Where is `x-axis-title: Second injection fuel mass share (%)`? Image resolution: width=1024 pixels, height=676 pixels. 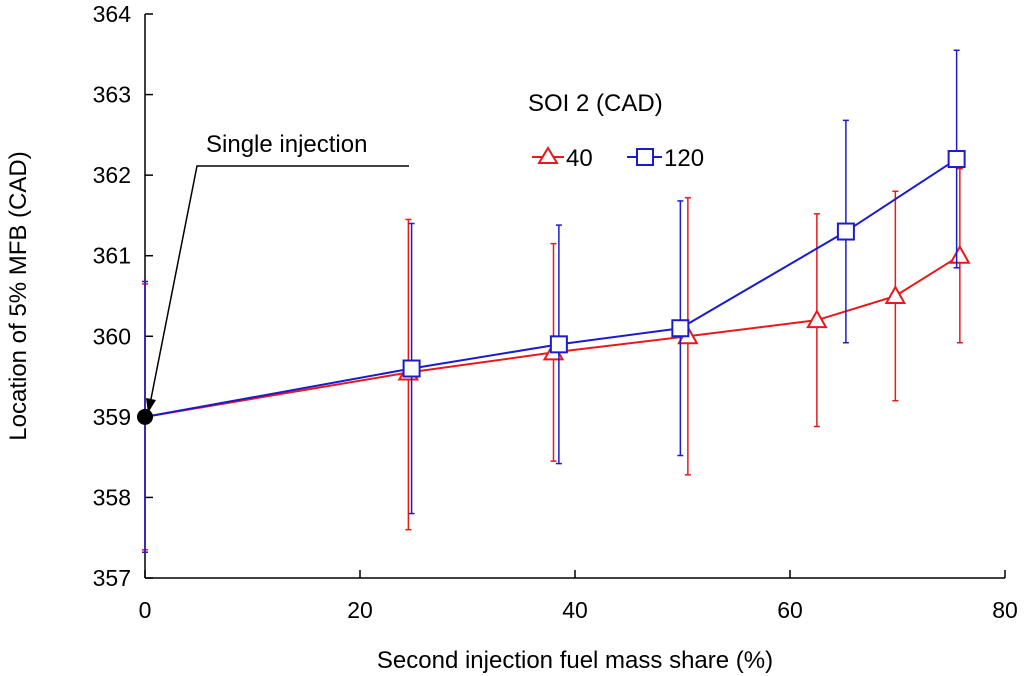 x-axis-title: Second injection fuel mass share (%) is located at coordinates (575, 660).